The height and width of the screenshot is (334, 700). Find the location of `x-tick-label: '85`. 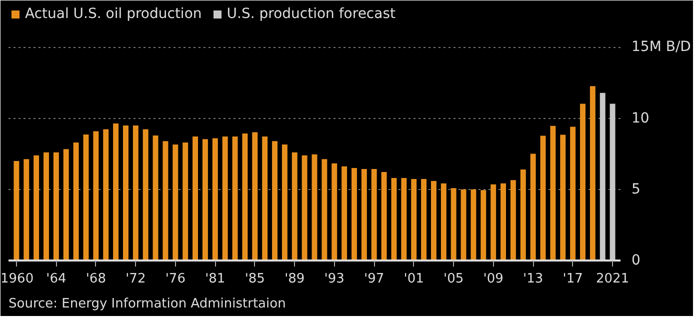

x-tick-label: '85 is located at coordinates (254, 279).